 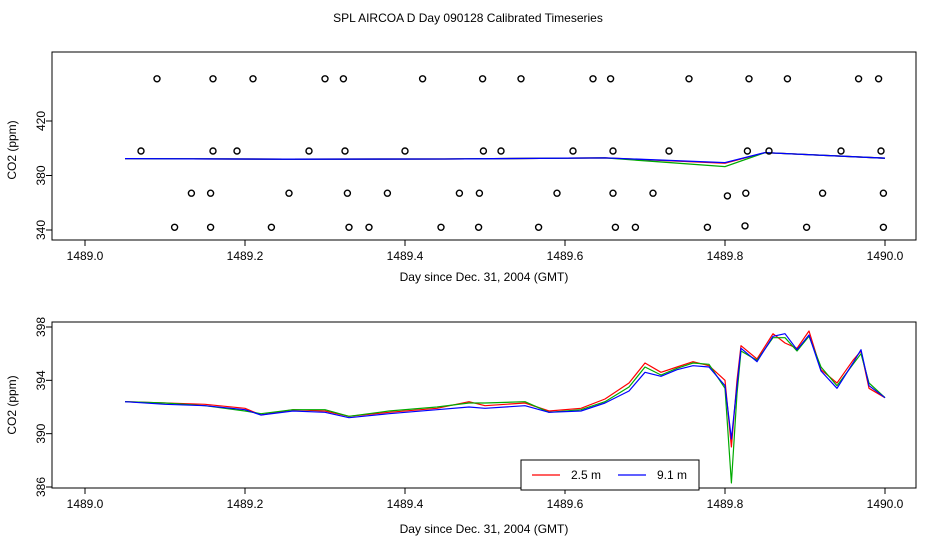 I want to click on y-tick-label: 386, so click(x=41, y=487).